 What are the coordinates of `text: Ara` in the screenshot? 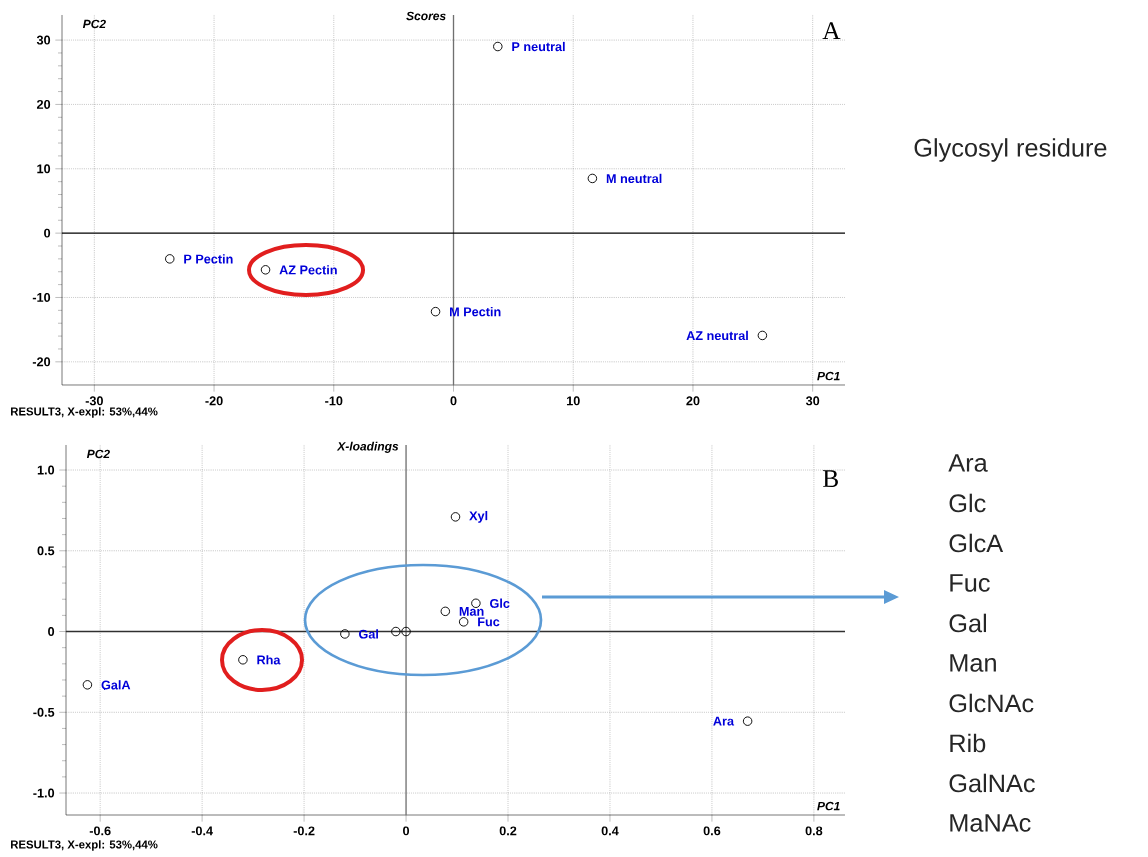 It's located at (968, 463).